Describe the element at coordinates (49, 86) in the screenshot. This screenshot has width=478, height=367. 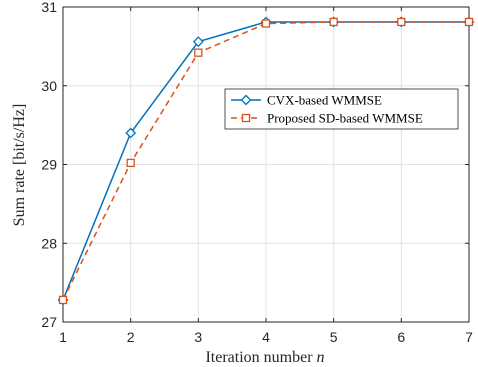
I see `y-tick-label: 30` at that location.